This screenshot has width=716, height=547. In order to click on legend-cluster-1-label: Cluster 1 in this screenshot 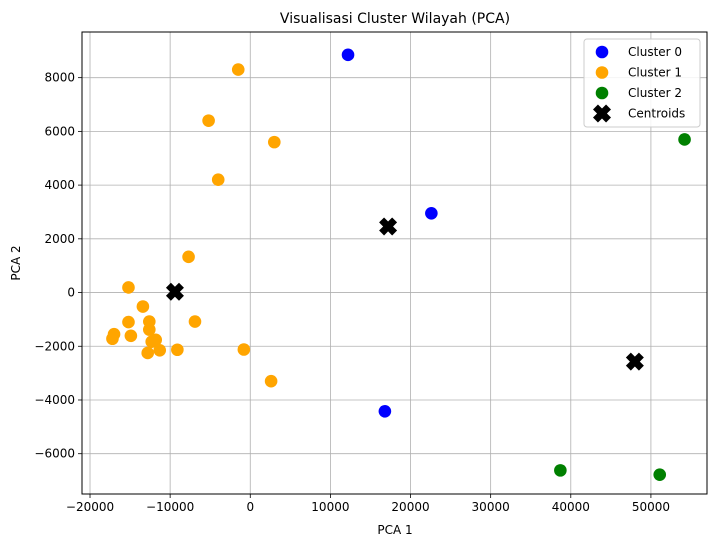, I will do `click(655, 73)`.